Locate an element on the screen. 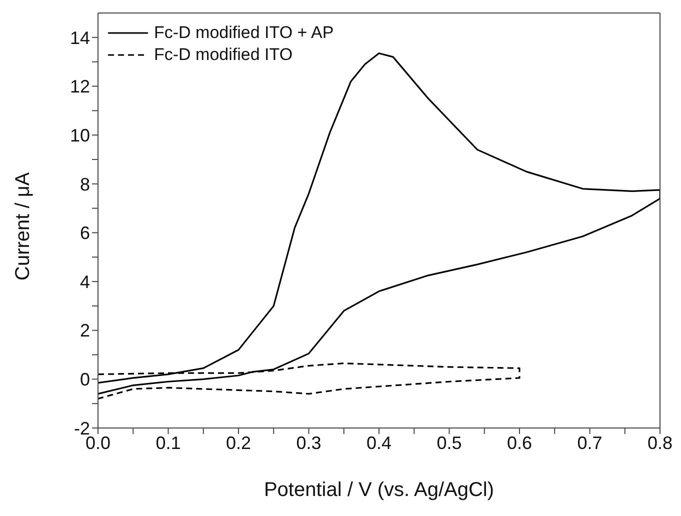 The width and height of the screenshot is (681, 516). x-tick-label: 0.0 is located at coordinates (98, 442).